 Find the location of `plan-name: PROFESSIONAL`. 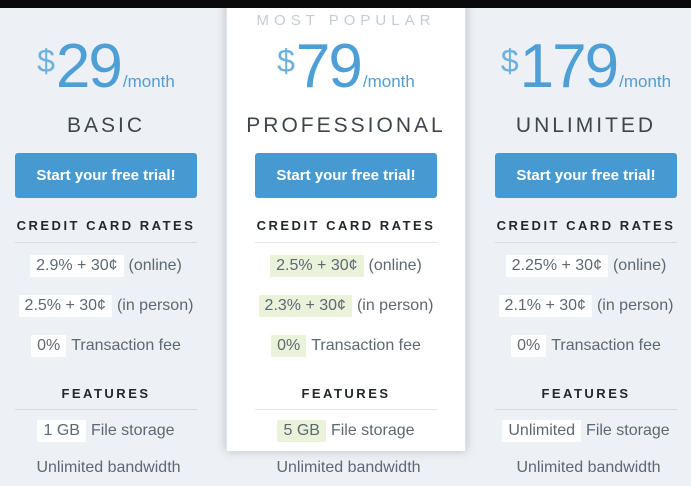

plan-name: PROFESSIONAL is located at coordinates (346, 125).